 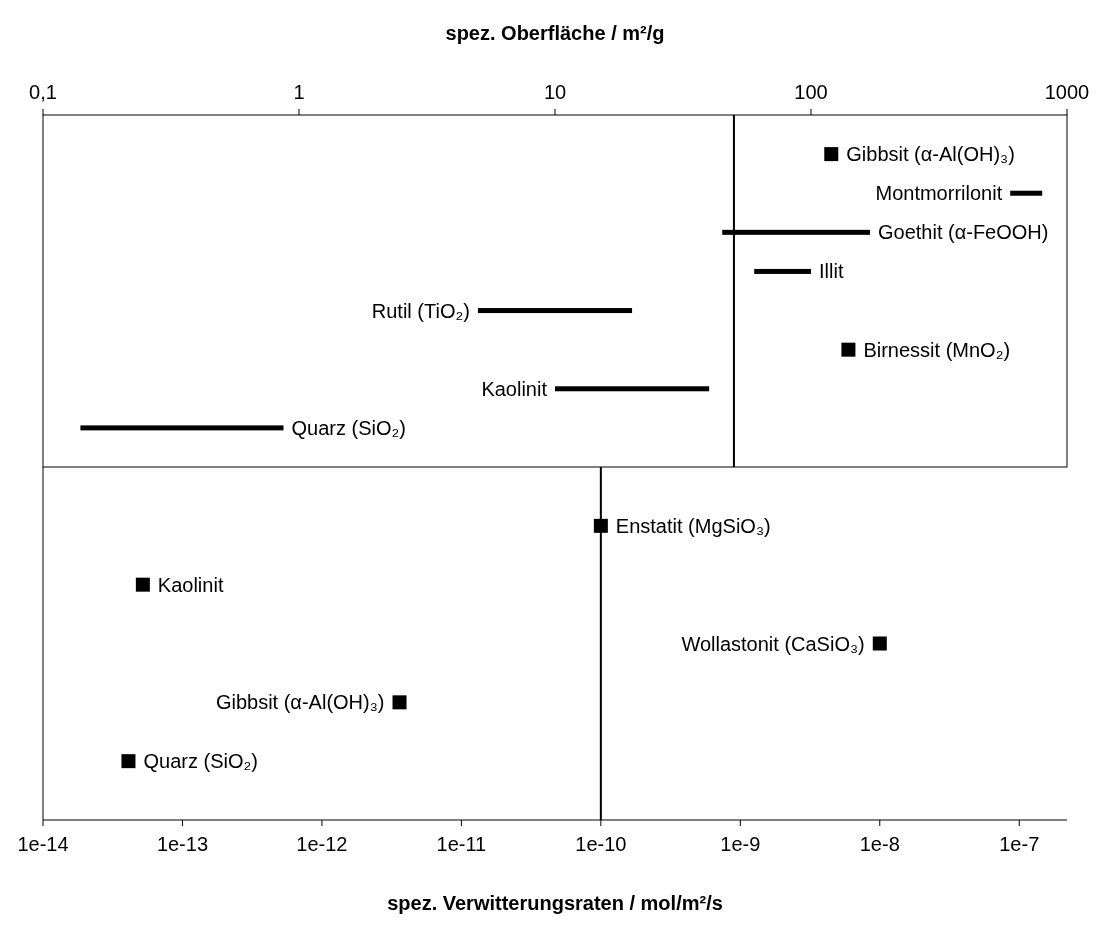 I want to click on x-tick-label: 100, so click(x=811, y=92).